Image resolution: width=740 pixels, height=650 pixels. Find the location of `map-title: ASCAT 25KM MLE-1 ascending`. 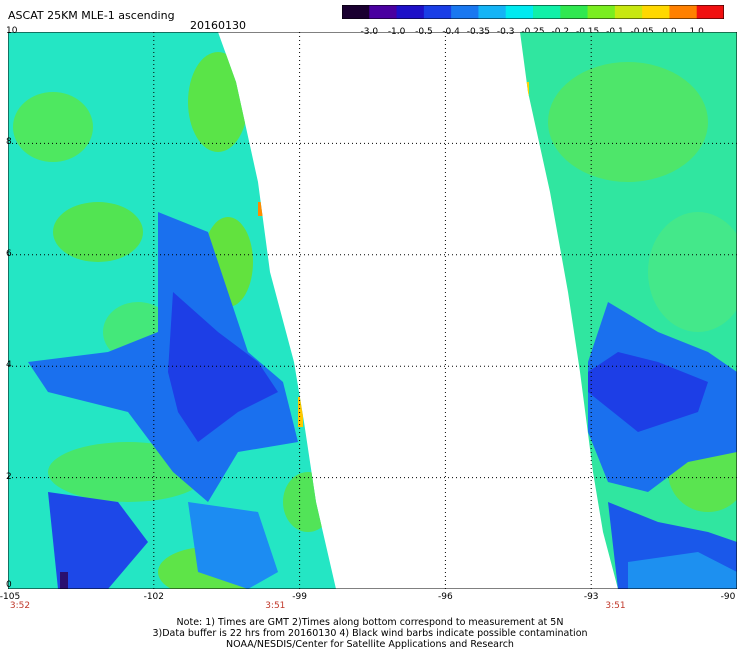

map-title: ASCAT 25KM MLE-1 ascending is located at coordinates (91, 15).